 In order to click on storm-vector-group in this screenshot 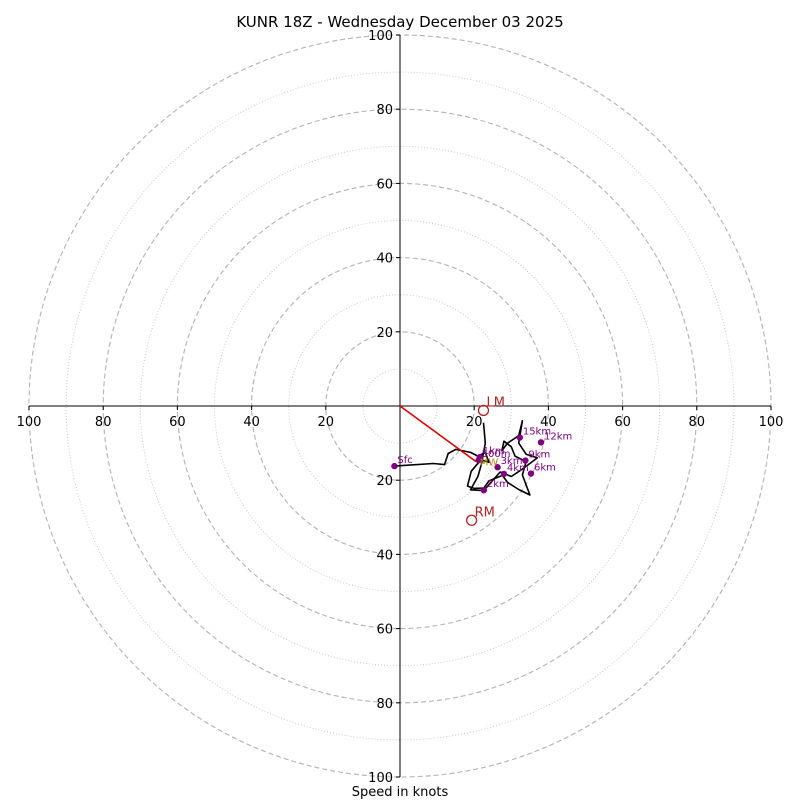, I will do `click(438, 434)`.